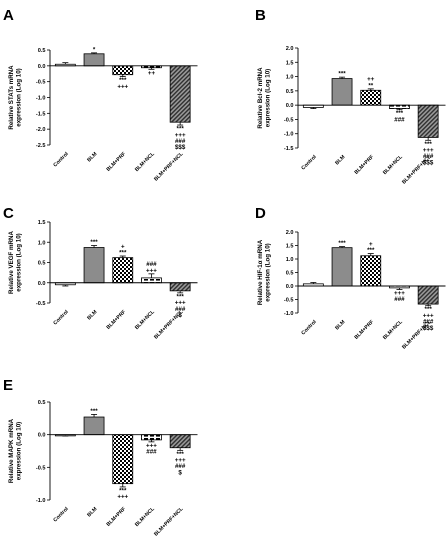 This screenshot has width=448, height=550. I want to click on y-axis-label: Relative Bcl-2 mRNAexpression (Log 10), so click(264, 98).